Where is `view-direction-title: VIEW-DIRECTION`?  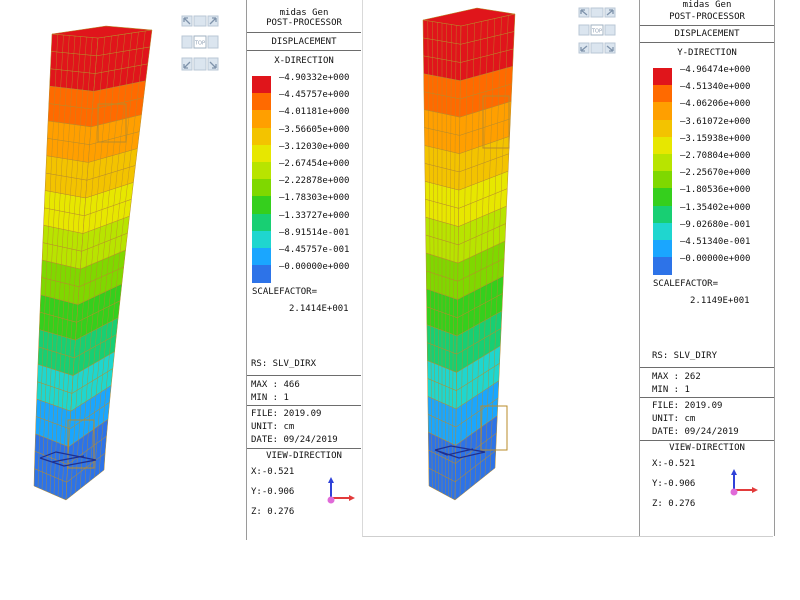 view-direction-title: VIEW-DIRECTION is located at coordinates (707, 448).